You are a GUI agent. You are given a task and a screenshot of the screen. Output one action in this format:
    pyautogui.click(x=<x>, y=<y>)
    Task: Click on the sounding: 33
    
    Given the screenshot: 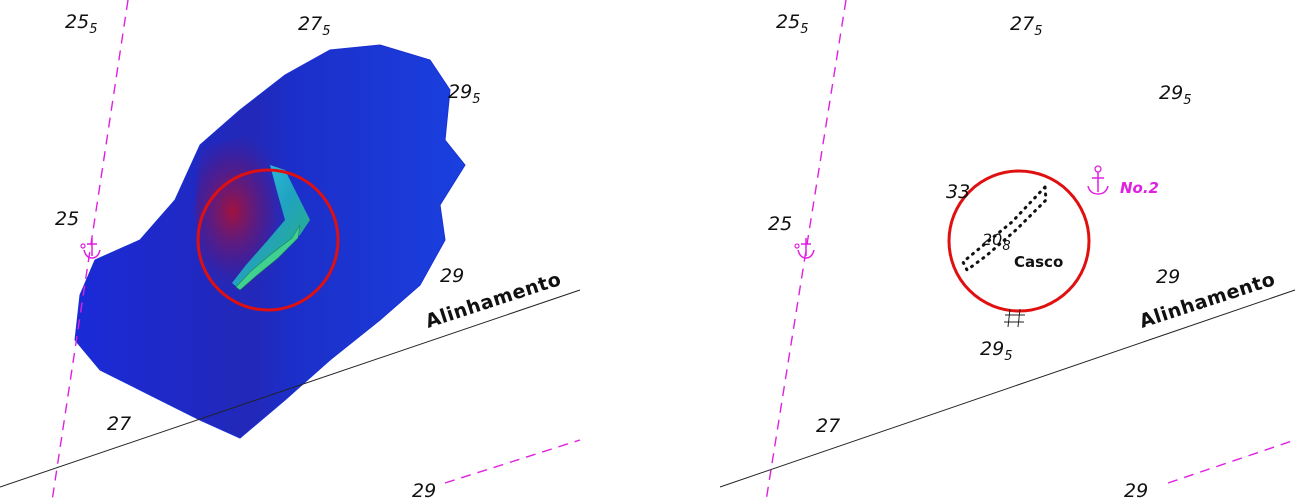 What is the action you would take?
    pyautogui.click(x=958, y=192)
    